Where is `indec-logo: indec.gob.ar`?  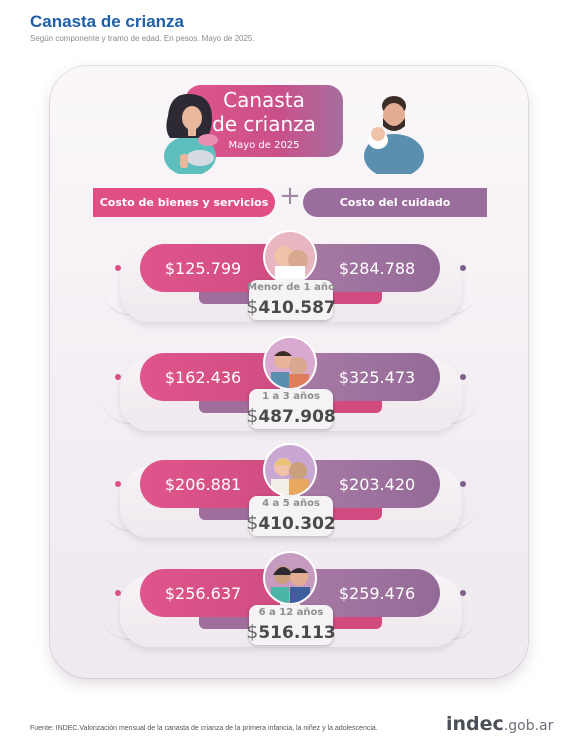 indec-logo: indec.gob.ar is located at coordinates (499, 724).